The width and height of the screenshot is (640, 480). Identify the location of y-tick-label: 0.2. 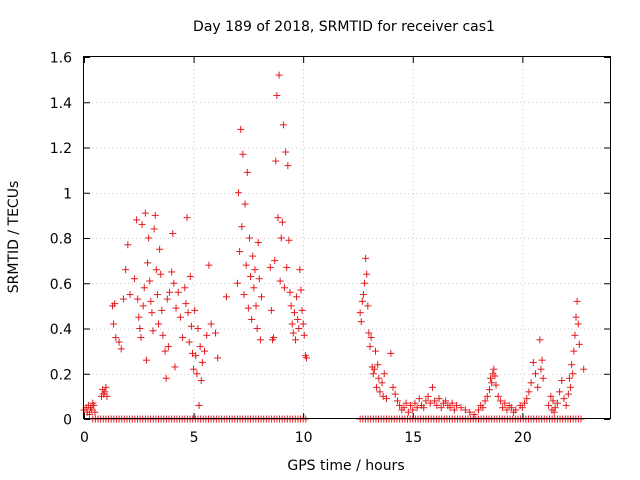
(61, 375).